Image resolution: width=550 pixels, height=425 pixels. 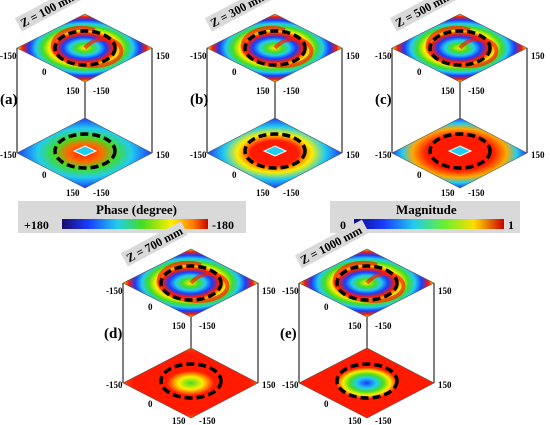 What do you see at coordinates (223, 225) in the screenshot?
I see `phase-legend-max: -180` at bounding box center [223, 225].